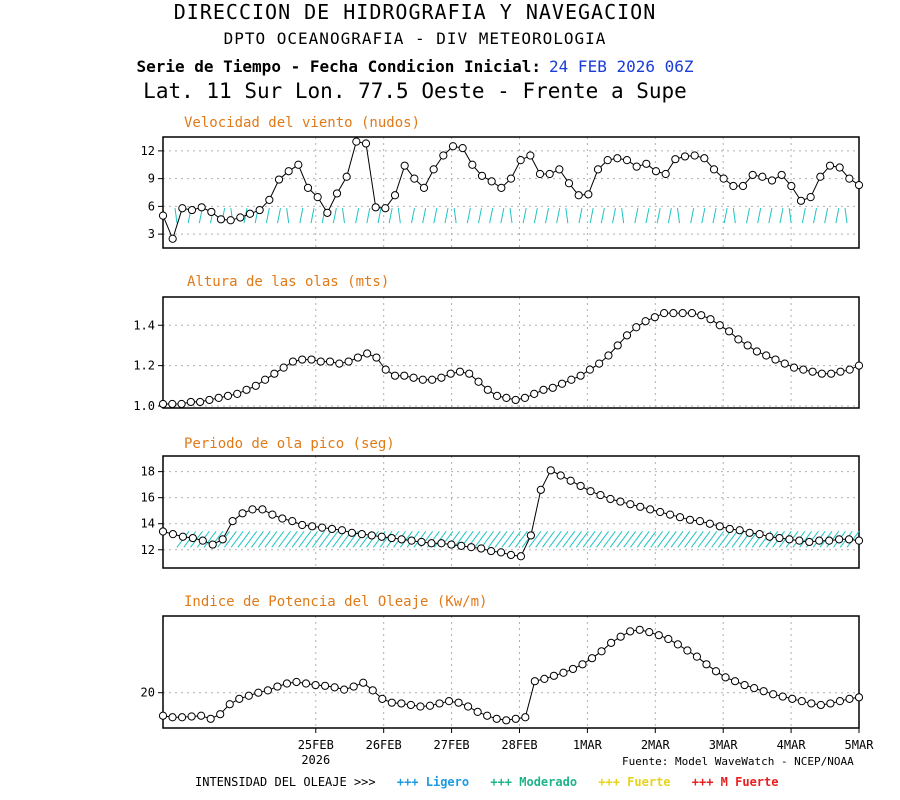 The height and width of the screenshot is (800, 900). Describe the element at coordinates (148, 472) in the screenshot. I see `ytick-label: 18` at that location.